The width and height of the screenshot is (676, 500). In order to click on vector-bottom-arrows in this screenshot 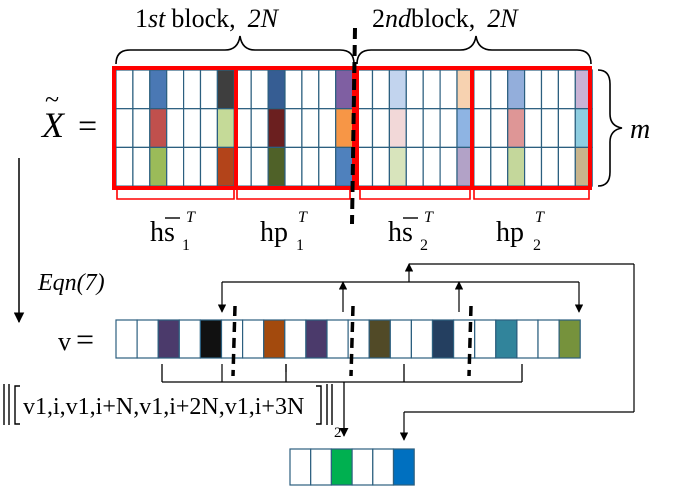, I will do `click(254, 373)`.